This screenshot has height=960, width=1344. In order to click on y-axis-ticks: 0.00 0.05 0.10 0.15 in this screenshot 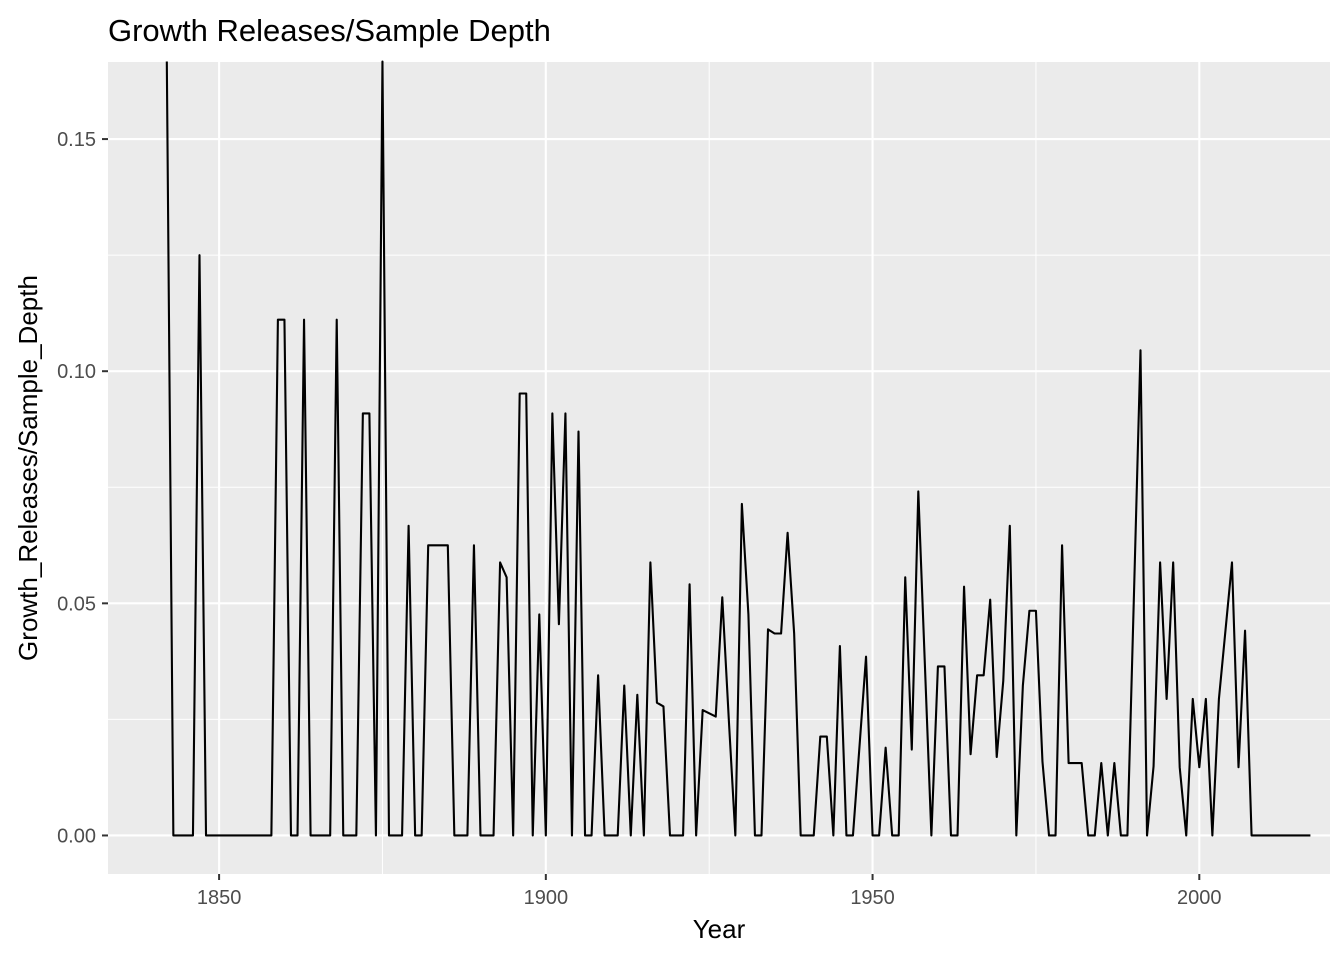, I will do `click(82, 488)`.